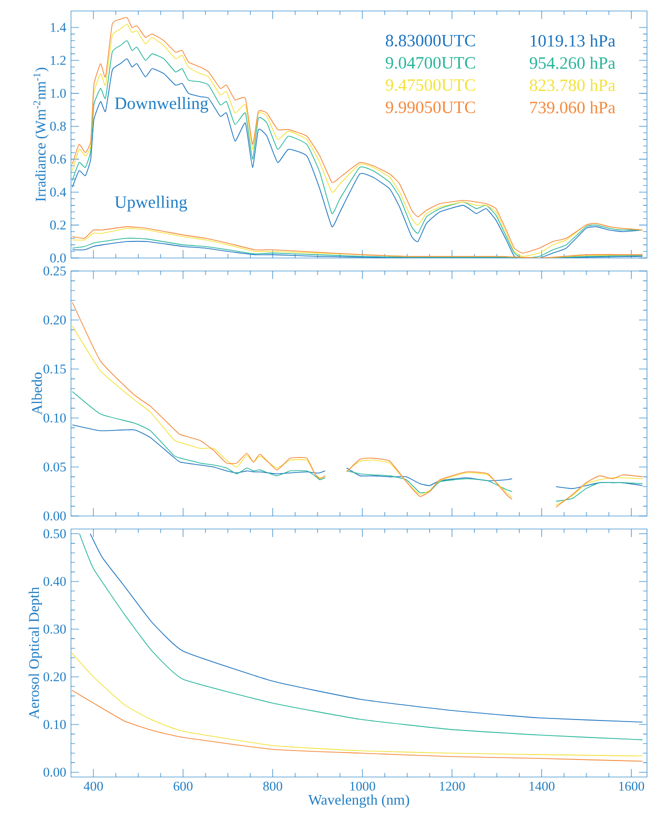  I want to click on legend-label: 8.83000UTC, so click(430, 40).